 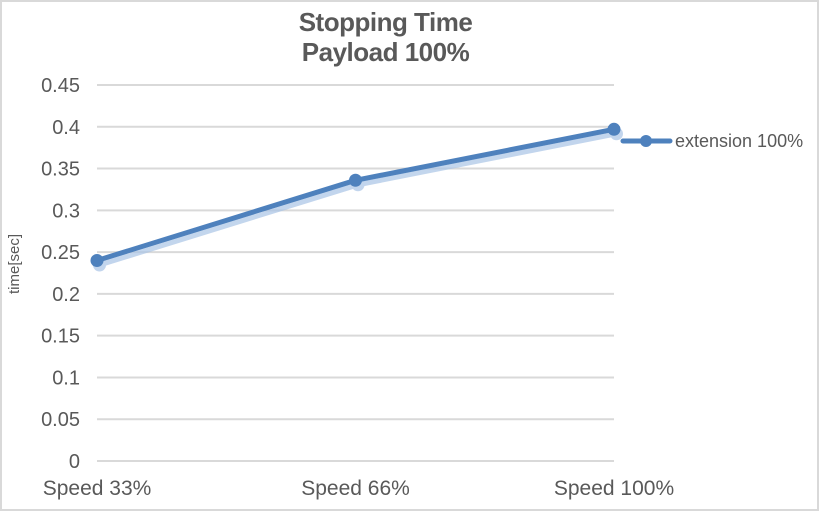 What do you see at coordinates (60, 274) in the screenshot?
I see `y-axis-tick-labels: 0 0.05 0.1 0.15 0.2 0.25 0.3 0.35 0.4 0.45` at bounding box center [60, 274].